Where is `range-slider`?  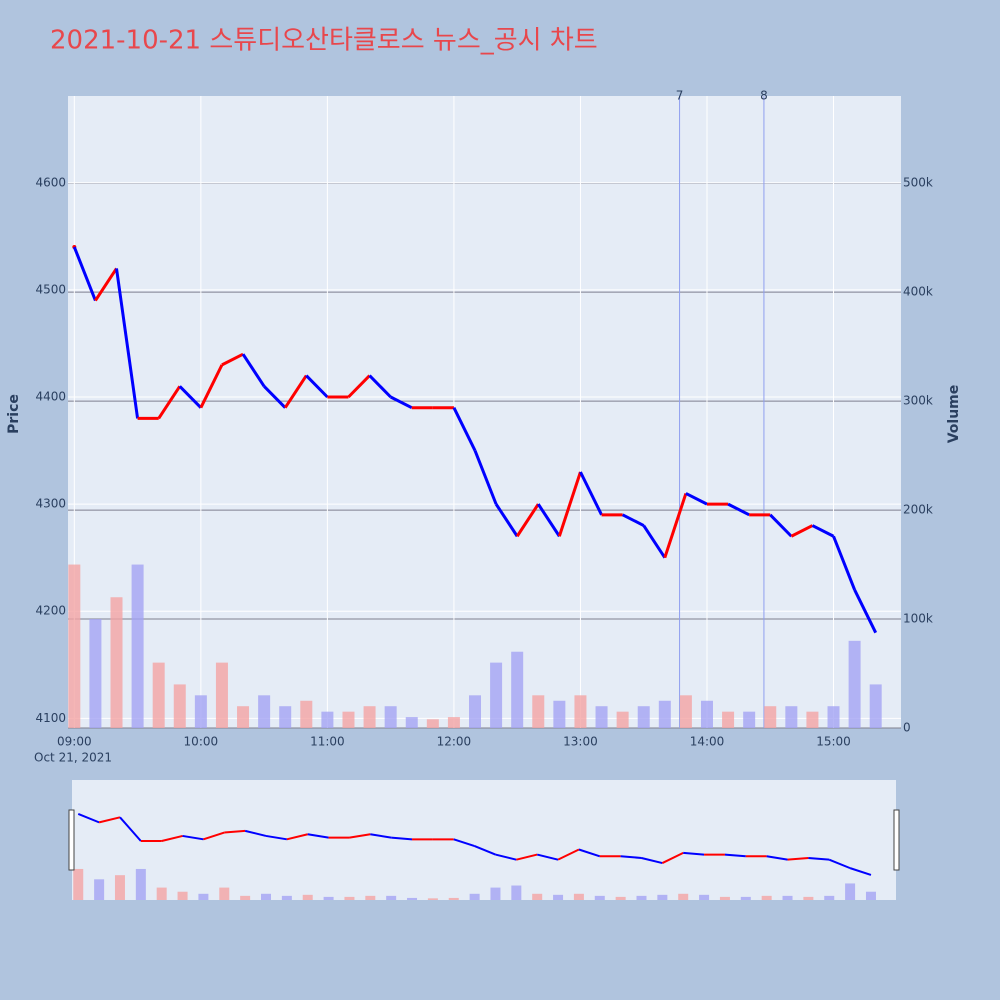 range-slider is located at coordinates (484, 840).